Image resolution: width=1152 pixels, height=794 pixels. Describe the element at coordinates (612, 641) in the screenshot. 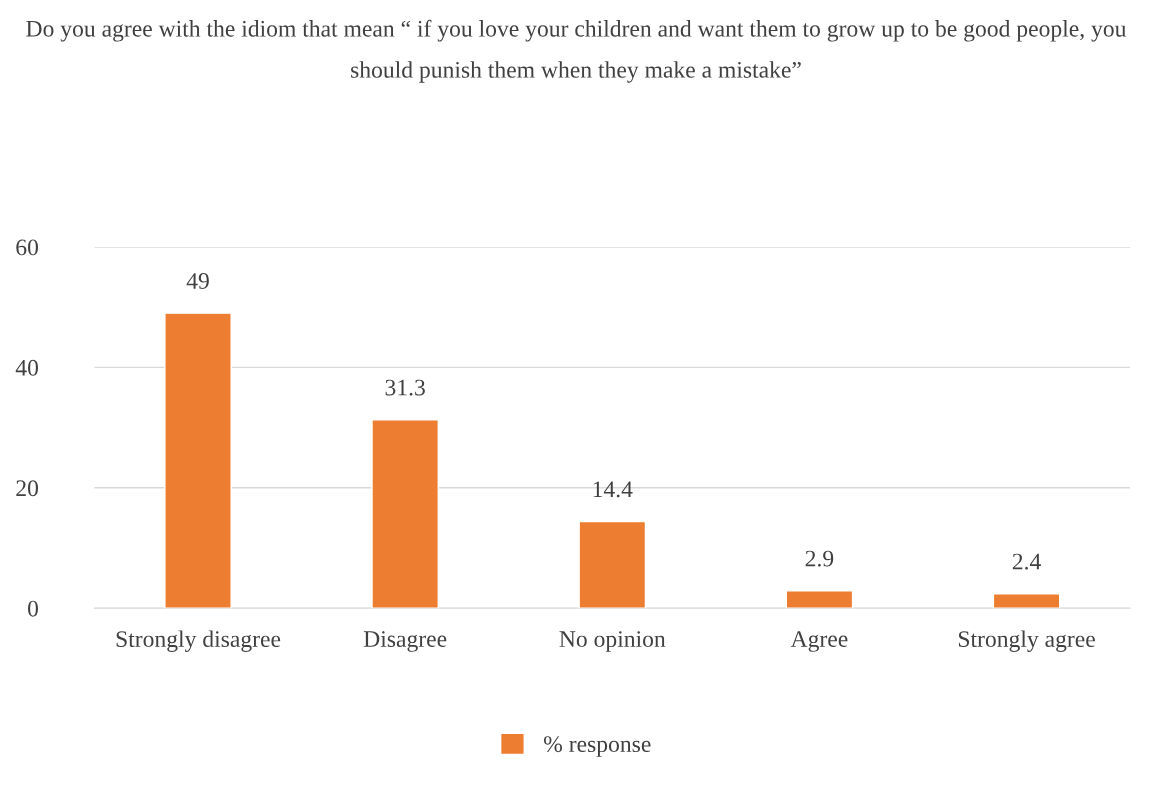

I see `x-tick-label: No opinion` at that location.